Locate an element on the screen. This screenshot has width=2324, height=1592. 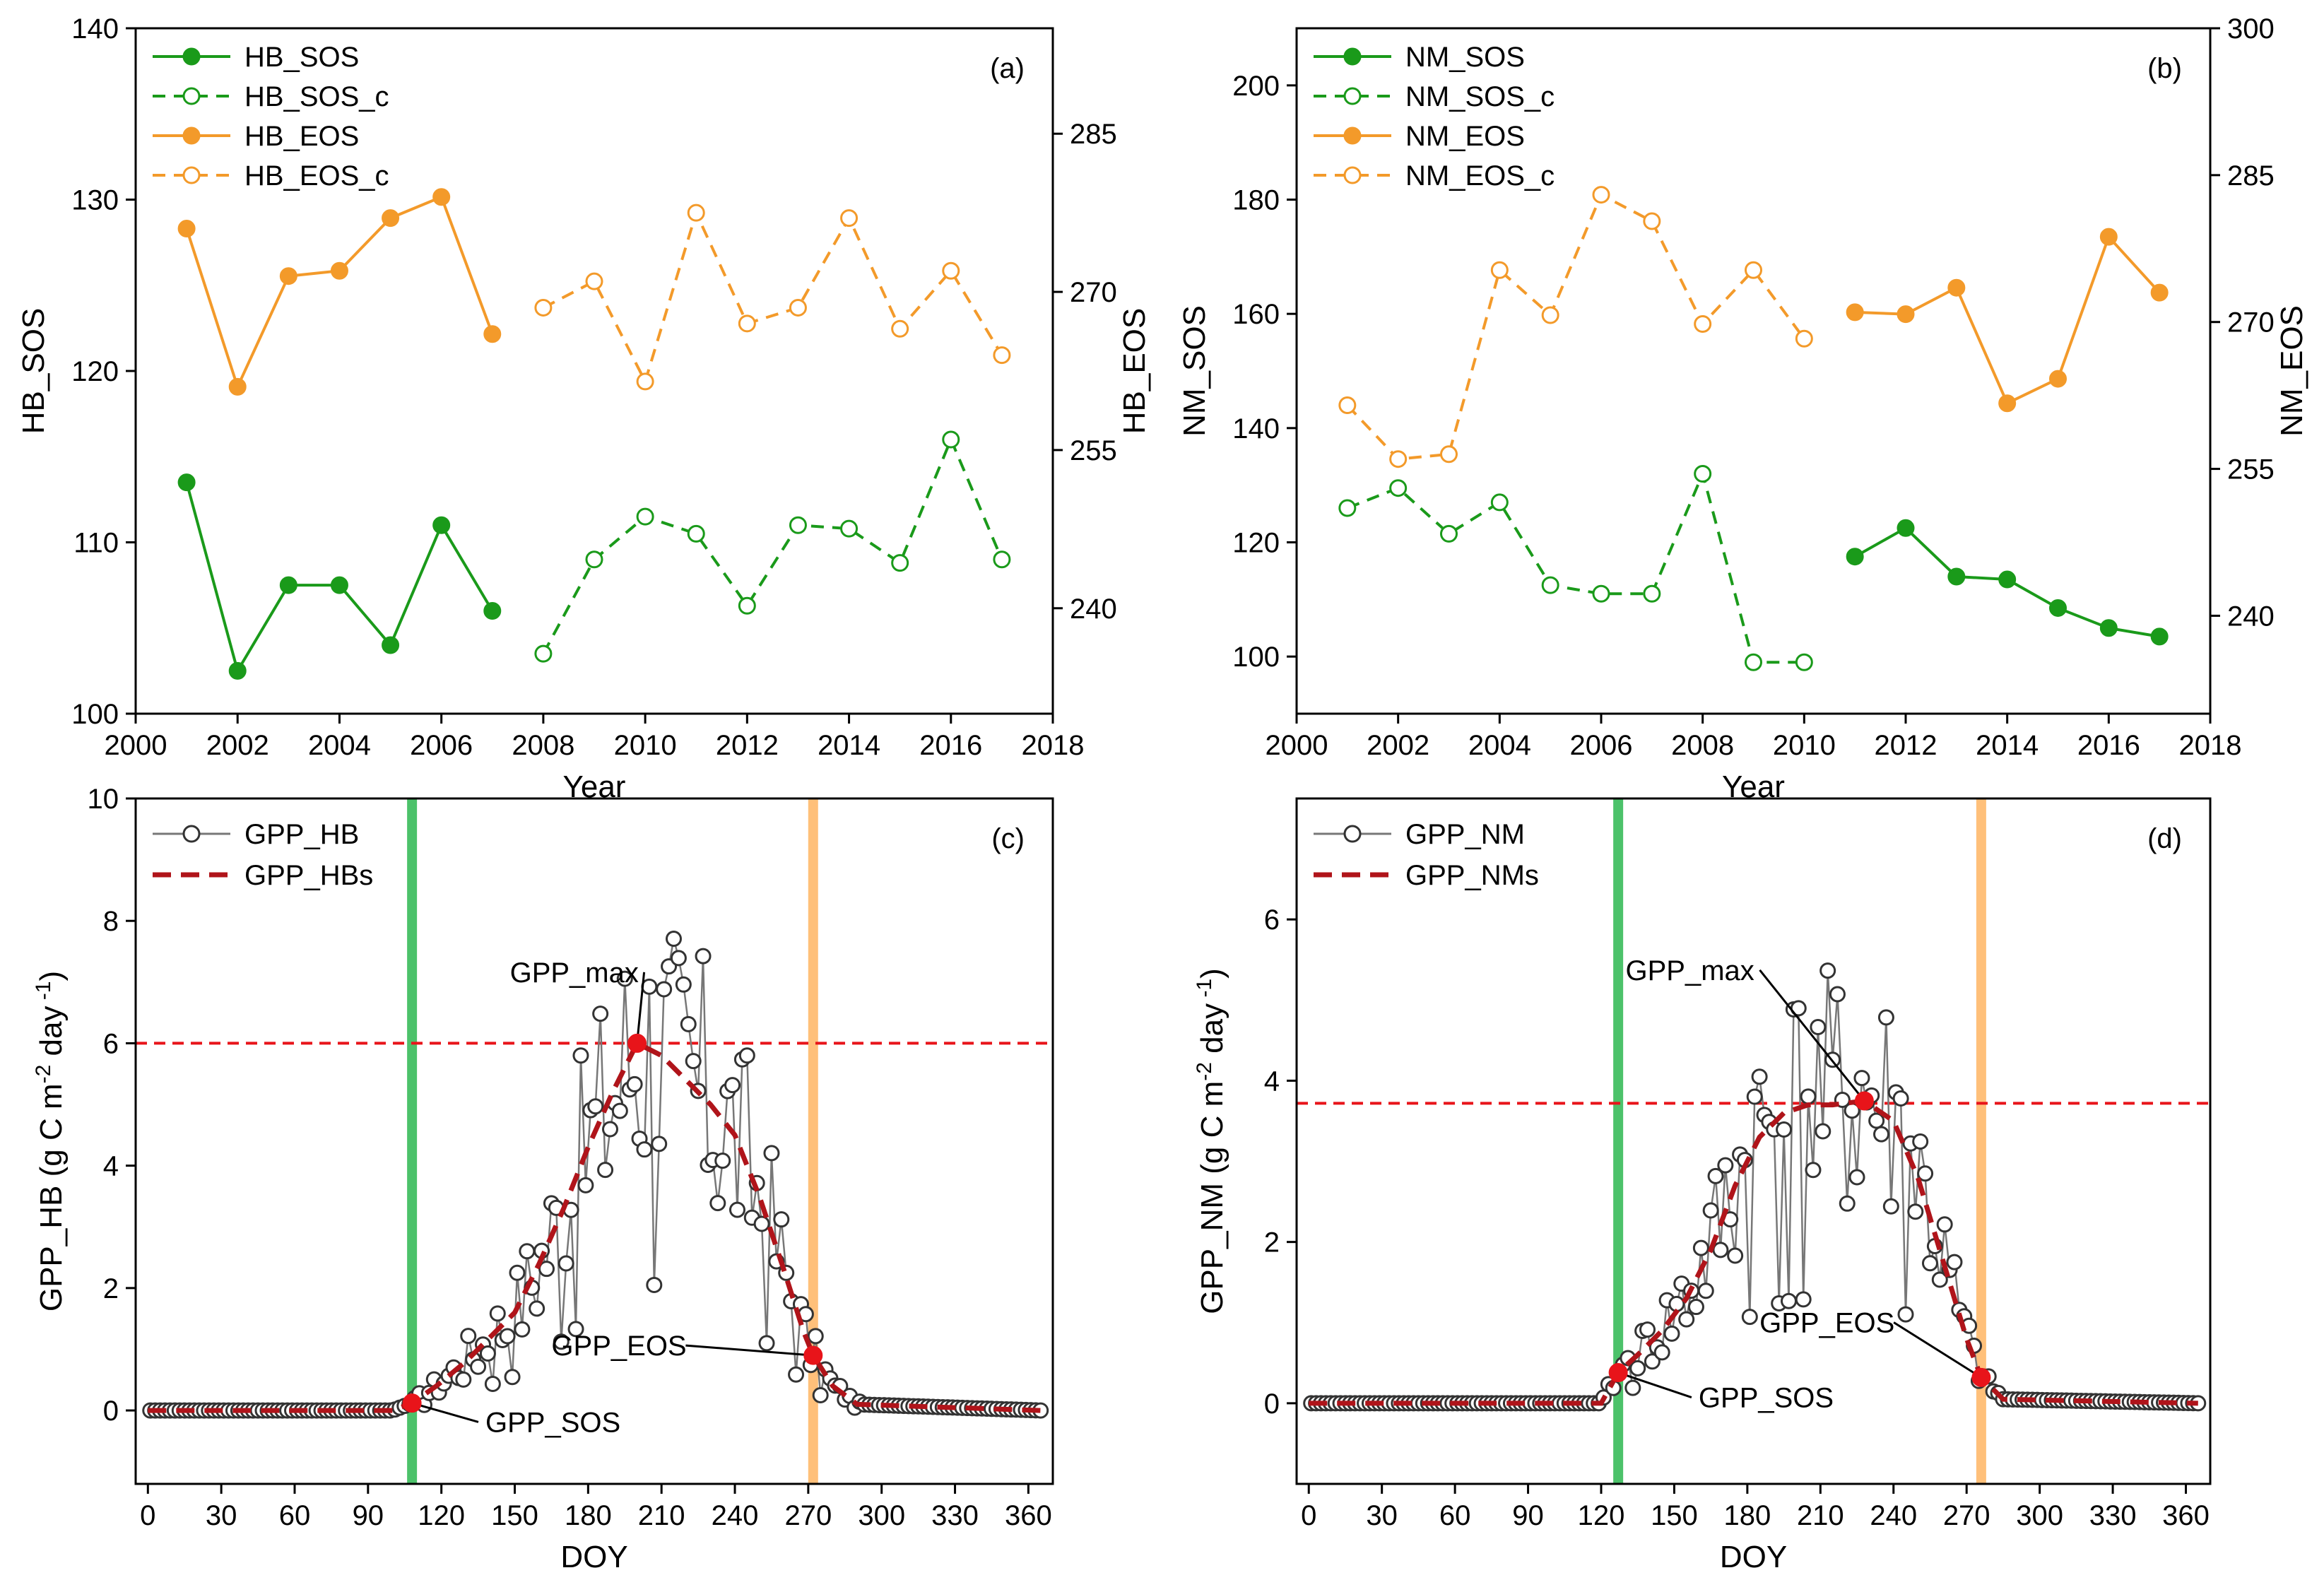
y-tick-label-a-3: 130 is located at coordinates (95, 200).